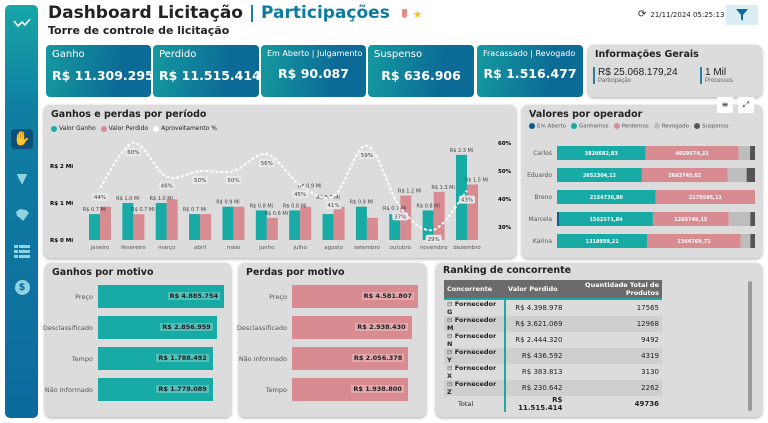 This screenshot has width=768, height=423. What do you see at coordinates (716, 72) in the screenshot?
I see `info-value: 1 Mil` at bounding box center [716, 72].